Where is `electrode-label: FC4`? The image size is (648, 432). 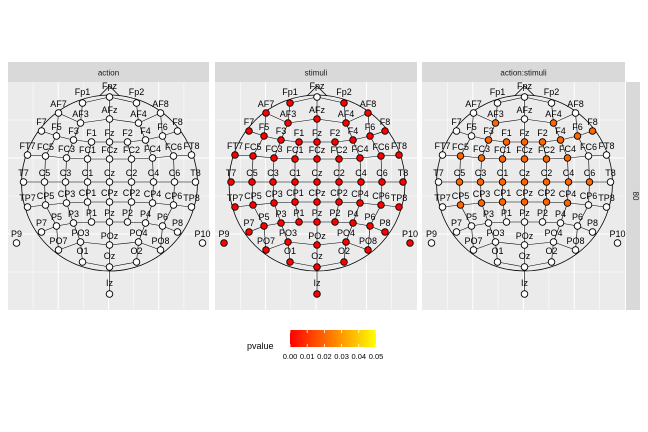
electrode-label: FC4 is located at coordinates (152, 149).